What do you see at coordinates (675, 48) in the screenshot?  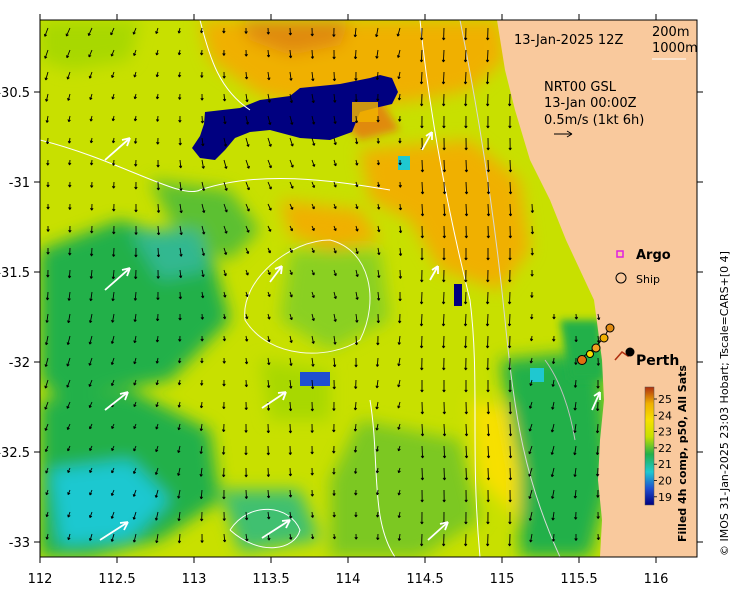 I see `contour-legend-1000: 1000m` at bounding box center [675, 48].